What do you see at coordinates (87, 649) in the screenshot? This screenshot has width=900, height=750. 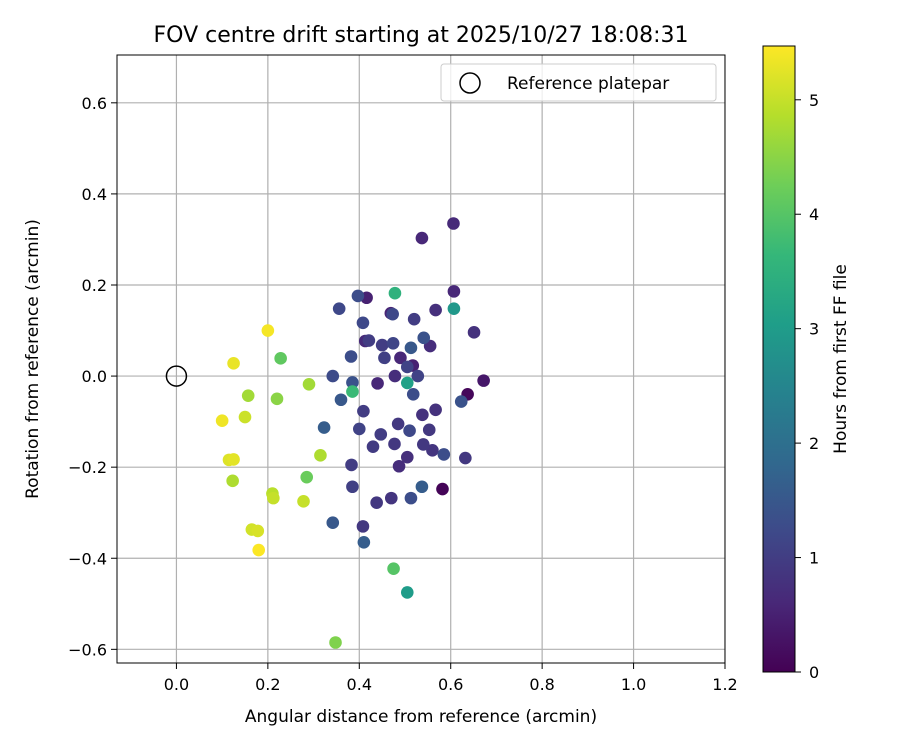 I see `y-tick-label: −0.6` at bounding box center [87, 649].